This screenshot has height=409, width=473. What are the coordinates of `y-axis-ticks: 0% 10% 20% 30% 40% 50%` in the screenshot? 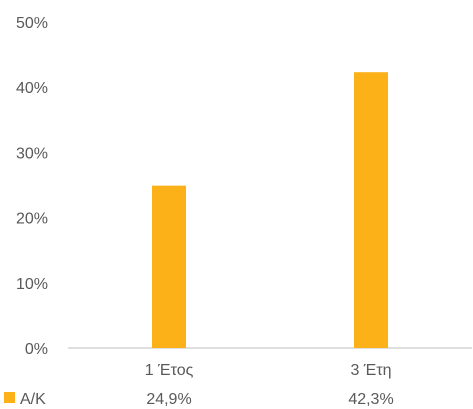 It's located at (32, 186).